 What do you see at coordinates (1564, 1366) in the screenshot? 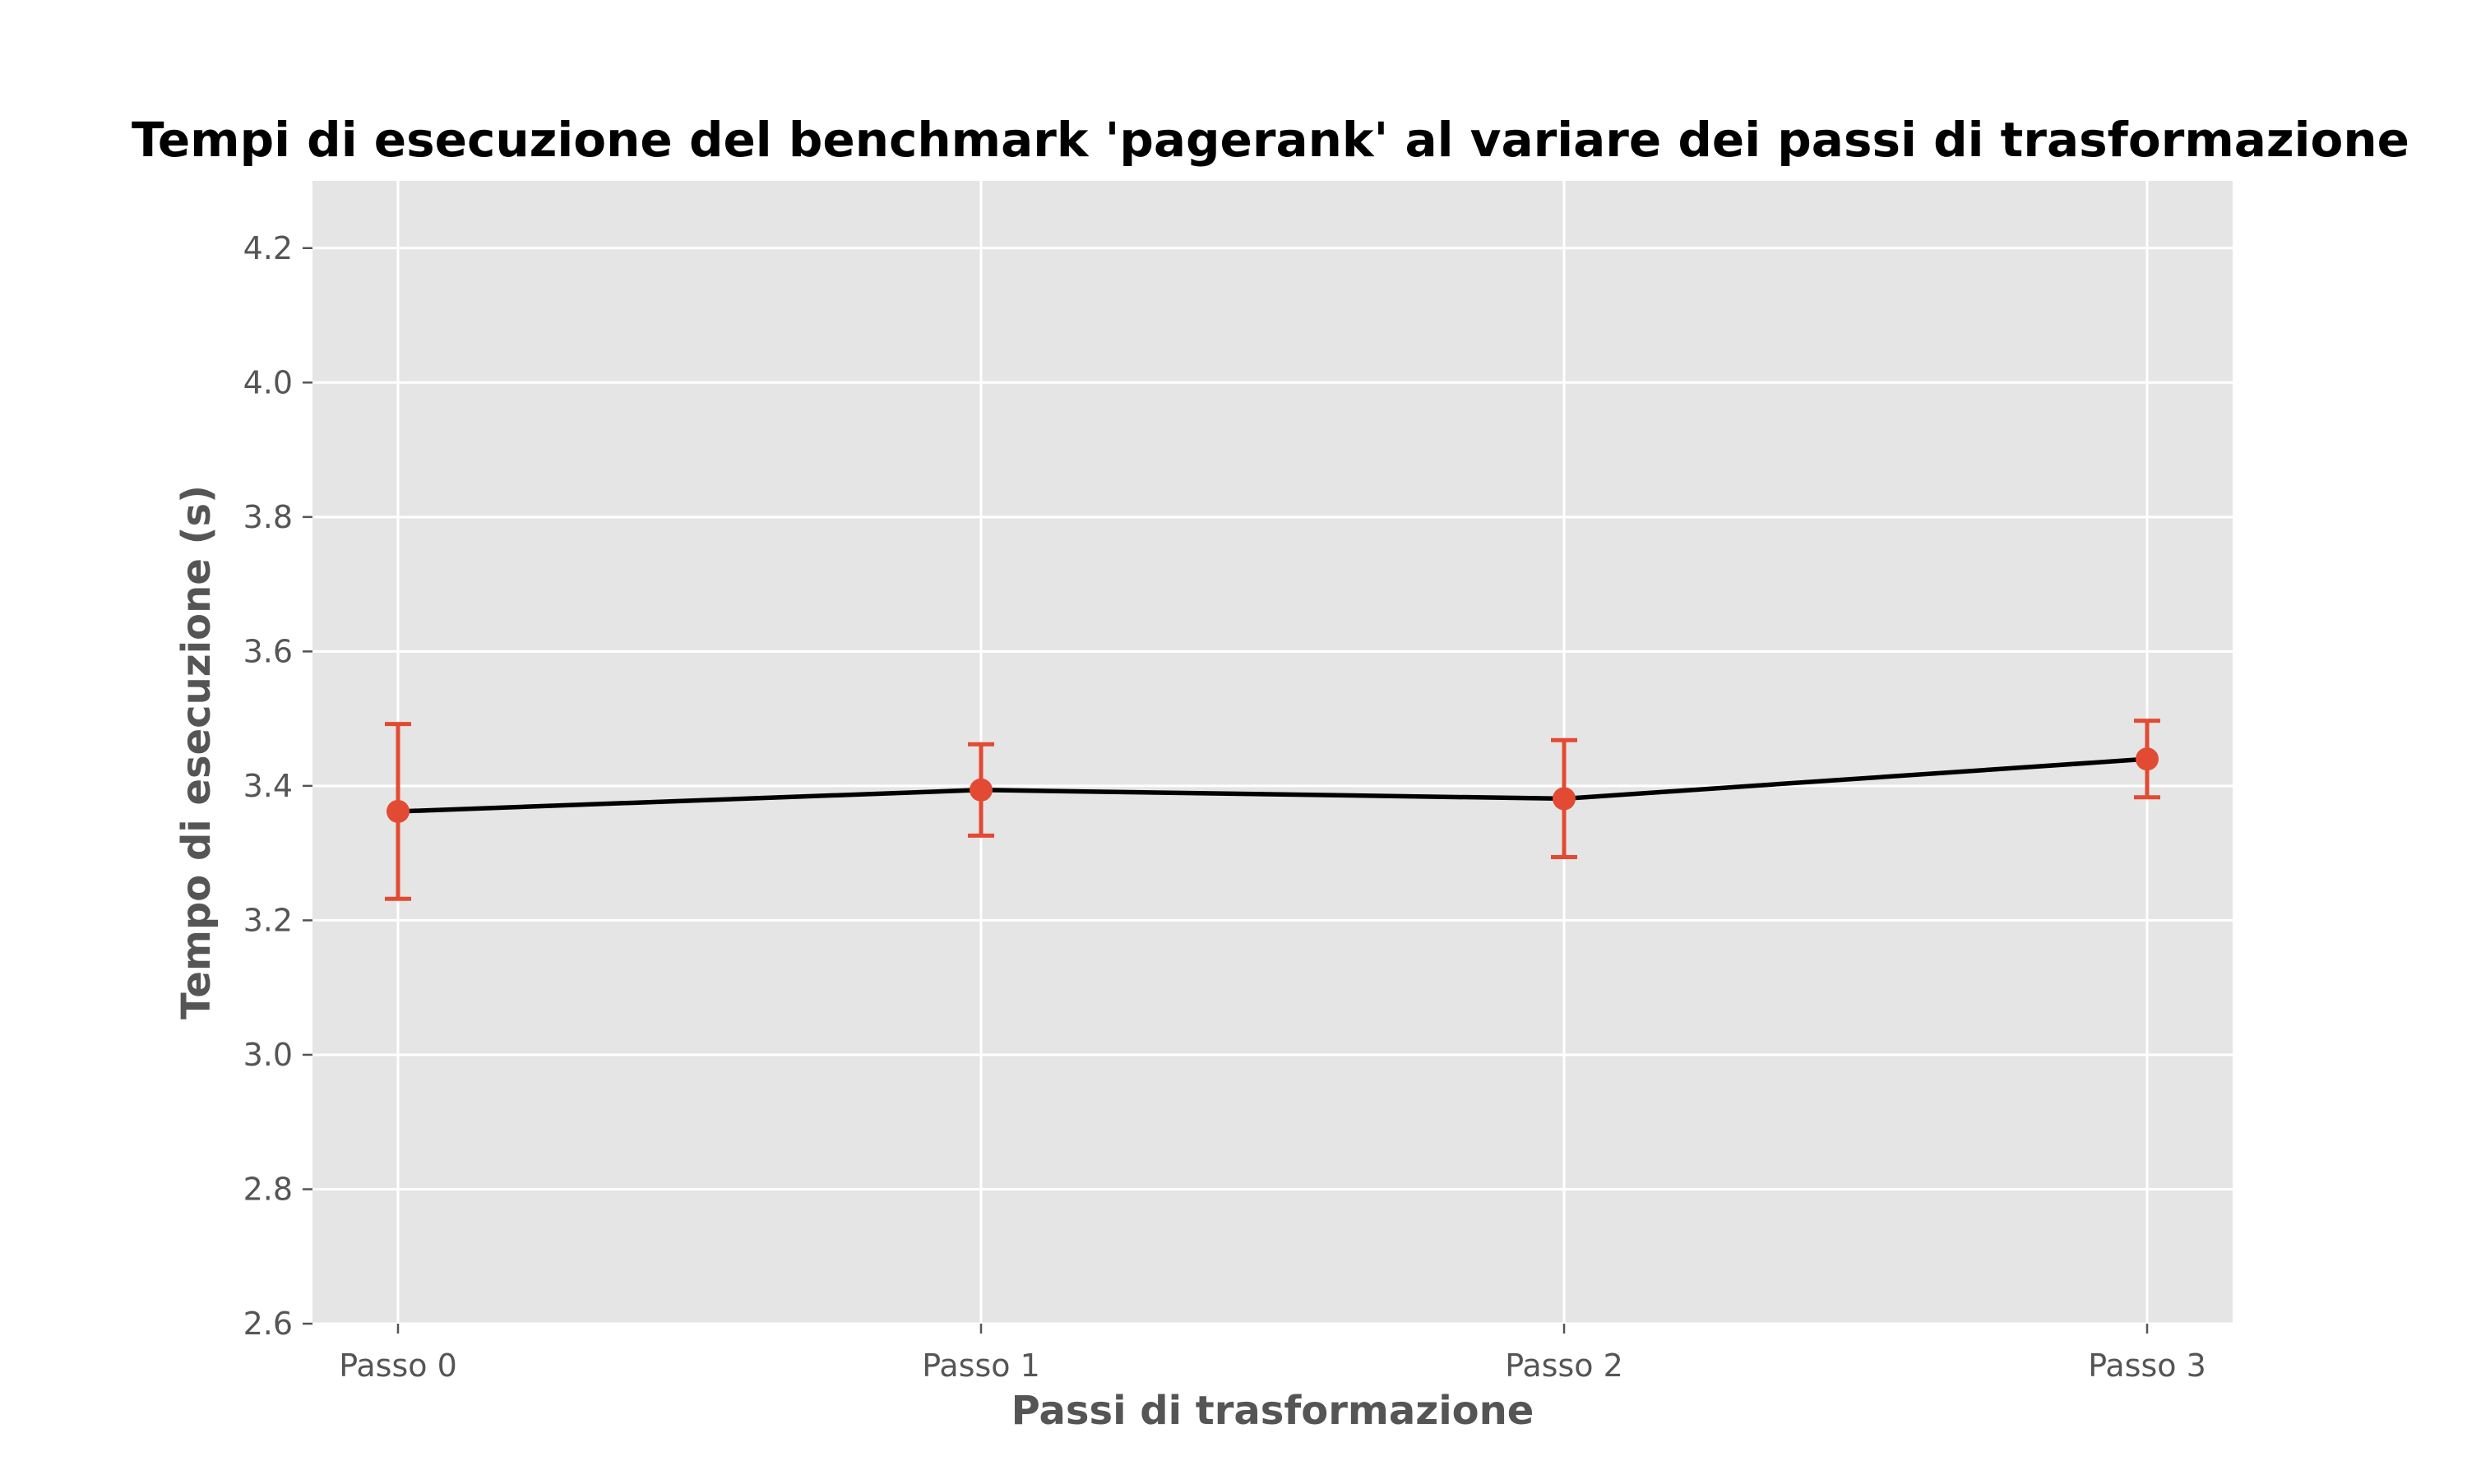
I see `x-tick-label: Passo 2` at bounding box center [1564, 1366].